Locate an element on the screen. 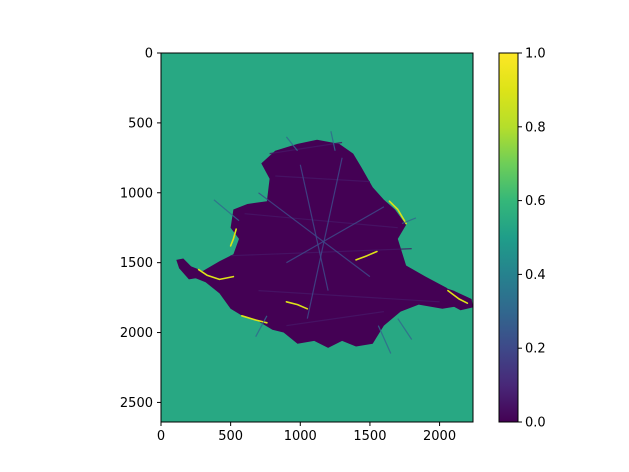 The width and height of the screenshot is (629, 472). y-tick-label: 0 is located at coordinates (149, 54).